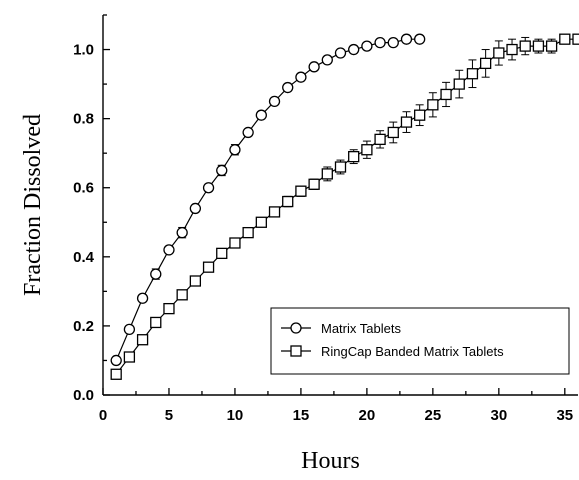  I want to click on legend-label-matrix-tablets: Matrix Tablets, so click(361, 328).